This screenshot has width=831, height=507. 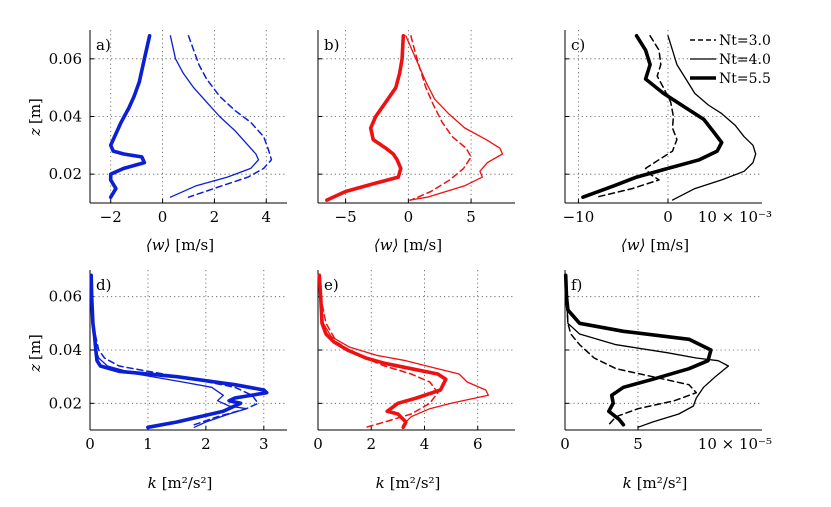 I want to click on panel-3: 0 1 2 3 0.02 0.04 0.06 d), so click(x=168, y=361).